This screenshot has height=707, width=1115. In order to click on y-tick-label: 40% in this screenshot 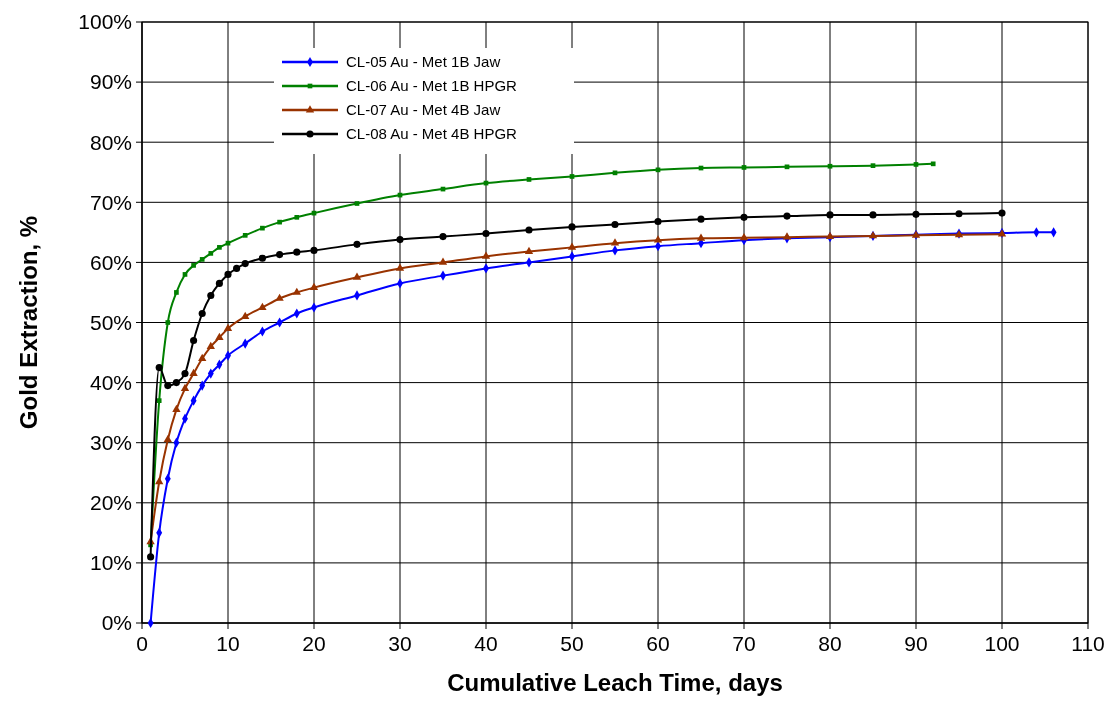, I will do `click(110, 382)`.